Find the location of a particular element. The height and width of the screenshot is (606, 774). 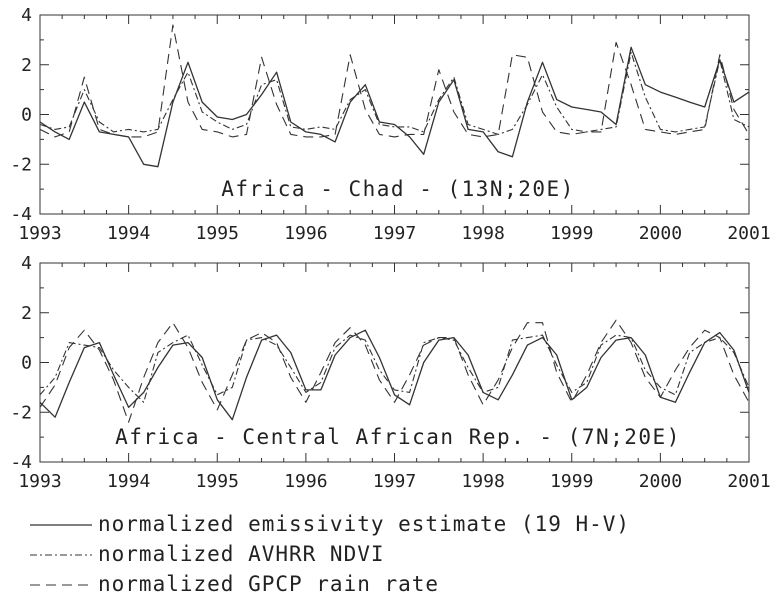

legend-swatch-dashed is located at coordinates (61, 585).